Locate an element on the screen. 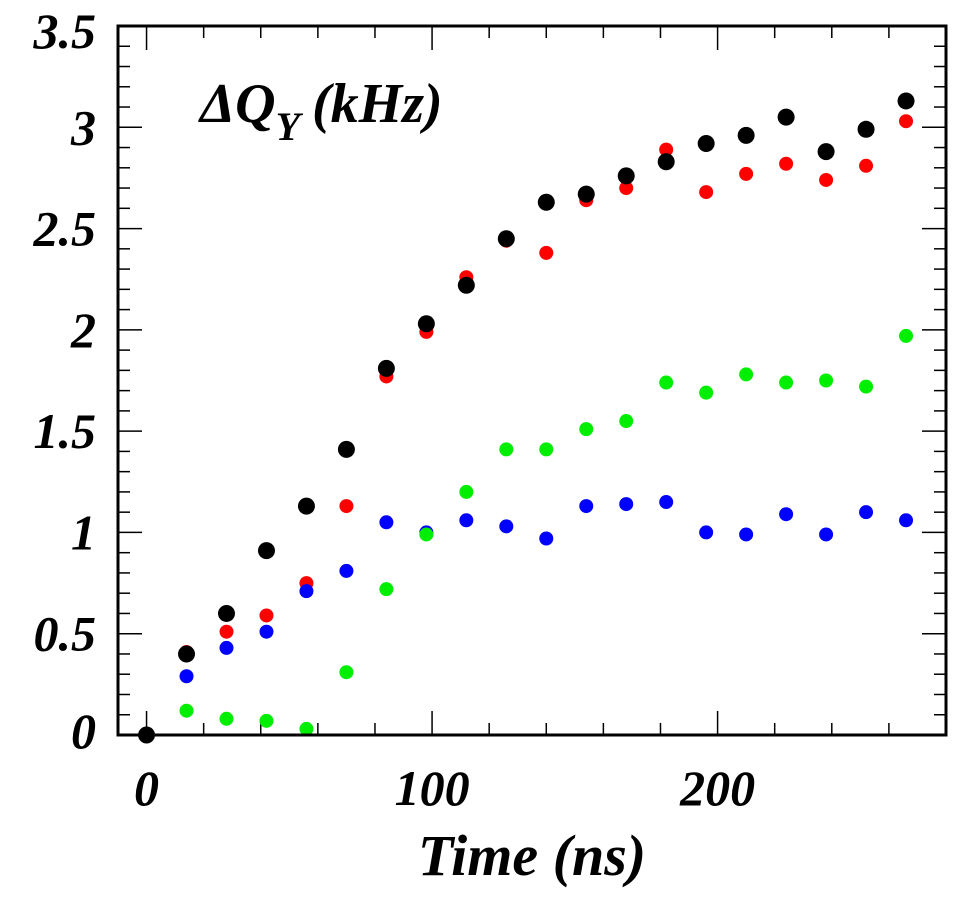 The image size is (964, 900). y-tick-label: 2 is located at coordinates (83, 330).